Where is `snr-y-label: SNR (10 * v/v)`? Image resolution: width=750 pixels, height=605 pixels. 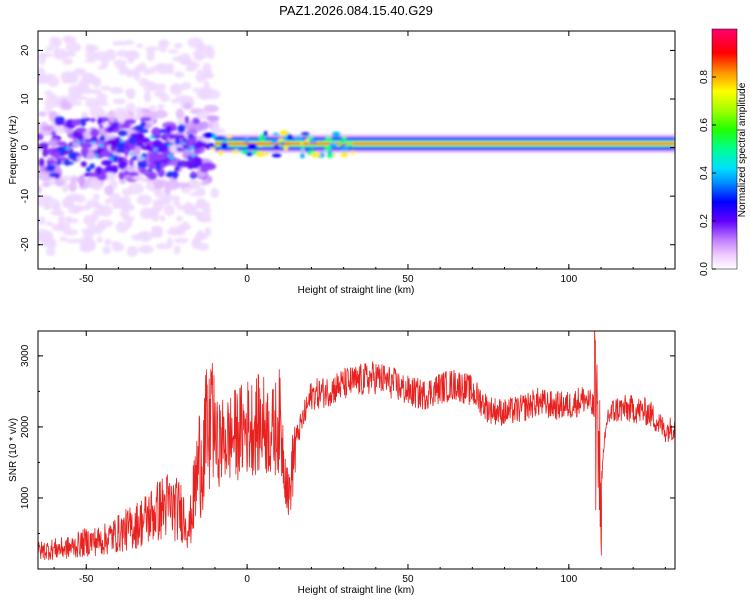
snr-y-label: SNR (10 * v/v) is located at coordinates (13, 450).